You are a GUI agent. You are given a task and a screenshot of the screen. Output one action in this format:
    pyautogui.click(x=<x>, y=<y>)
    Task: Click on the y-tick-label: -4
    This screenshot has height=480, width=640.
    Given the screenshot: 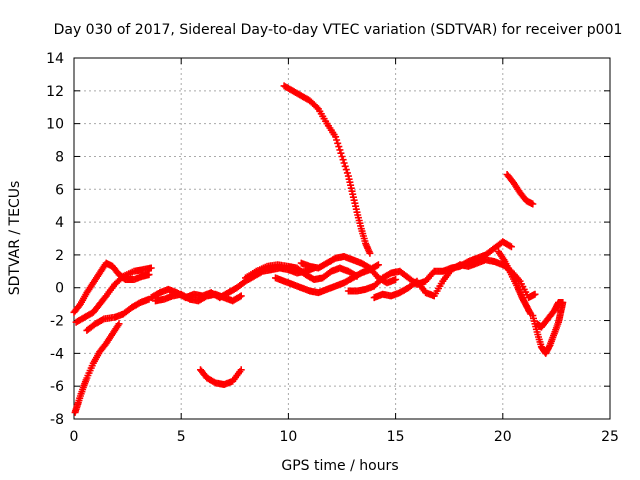 What is the action you would take?
    pyautogui.click(x=57, y=354)
    